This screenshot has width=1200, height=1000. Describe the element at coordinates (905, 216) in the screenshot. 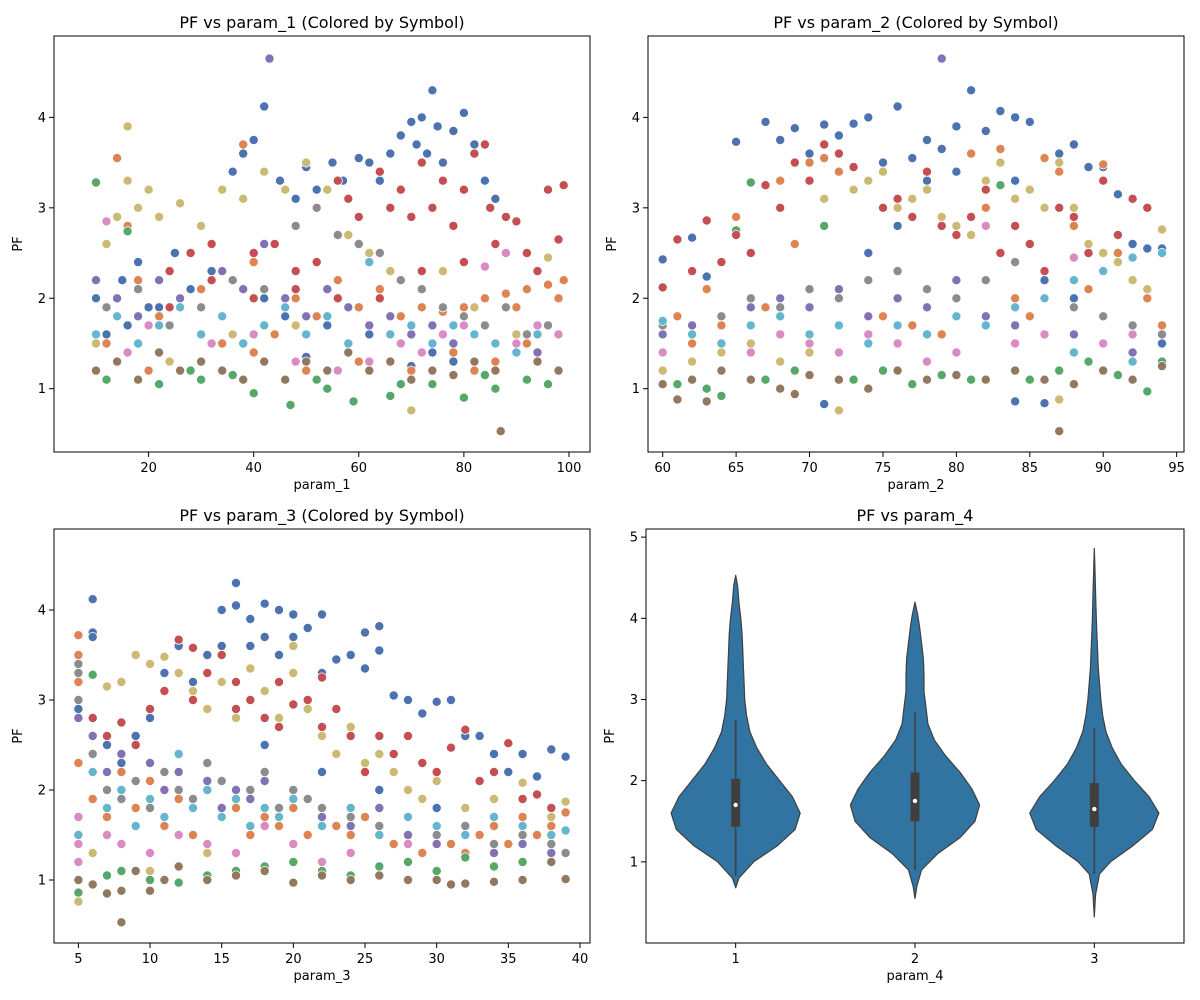

I see `series-s4` at that location.